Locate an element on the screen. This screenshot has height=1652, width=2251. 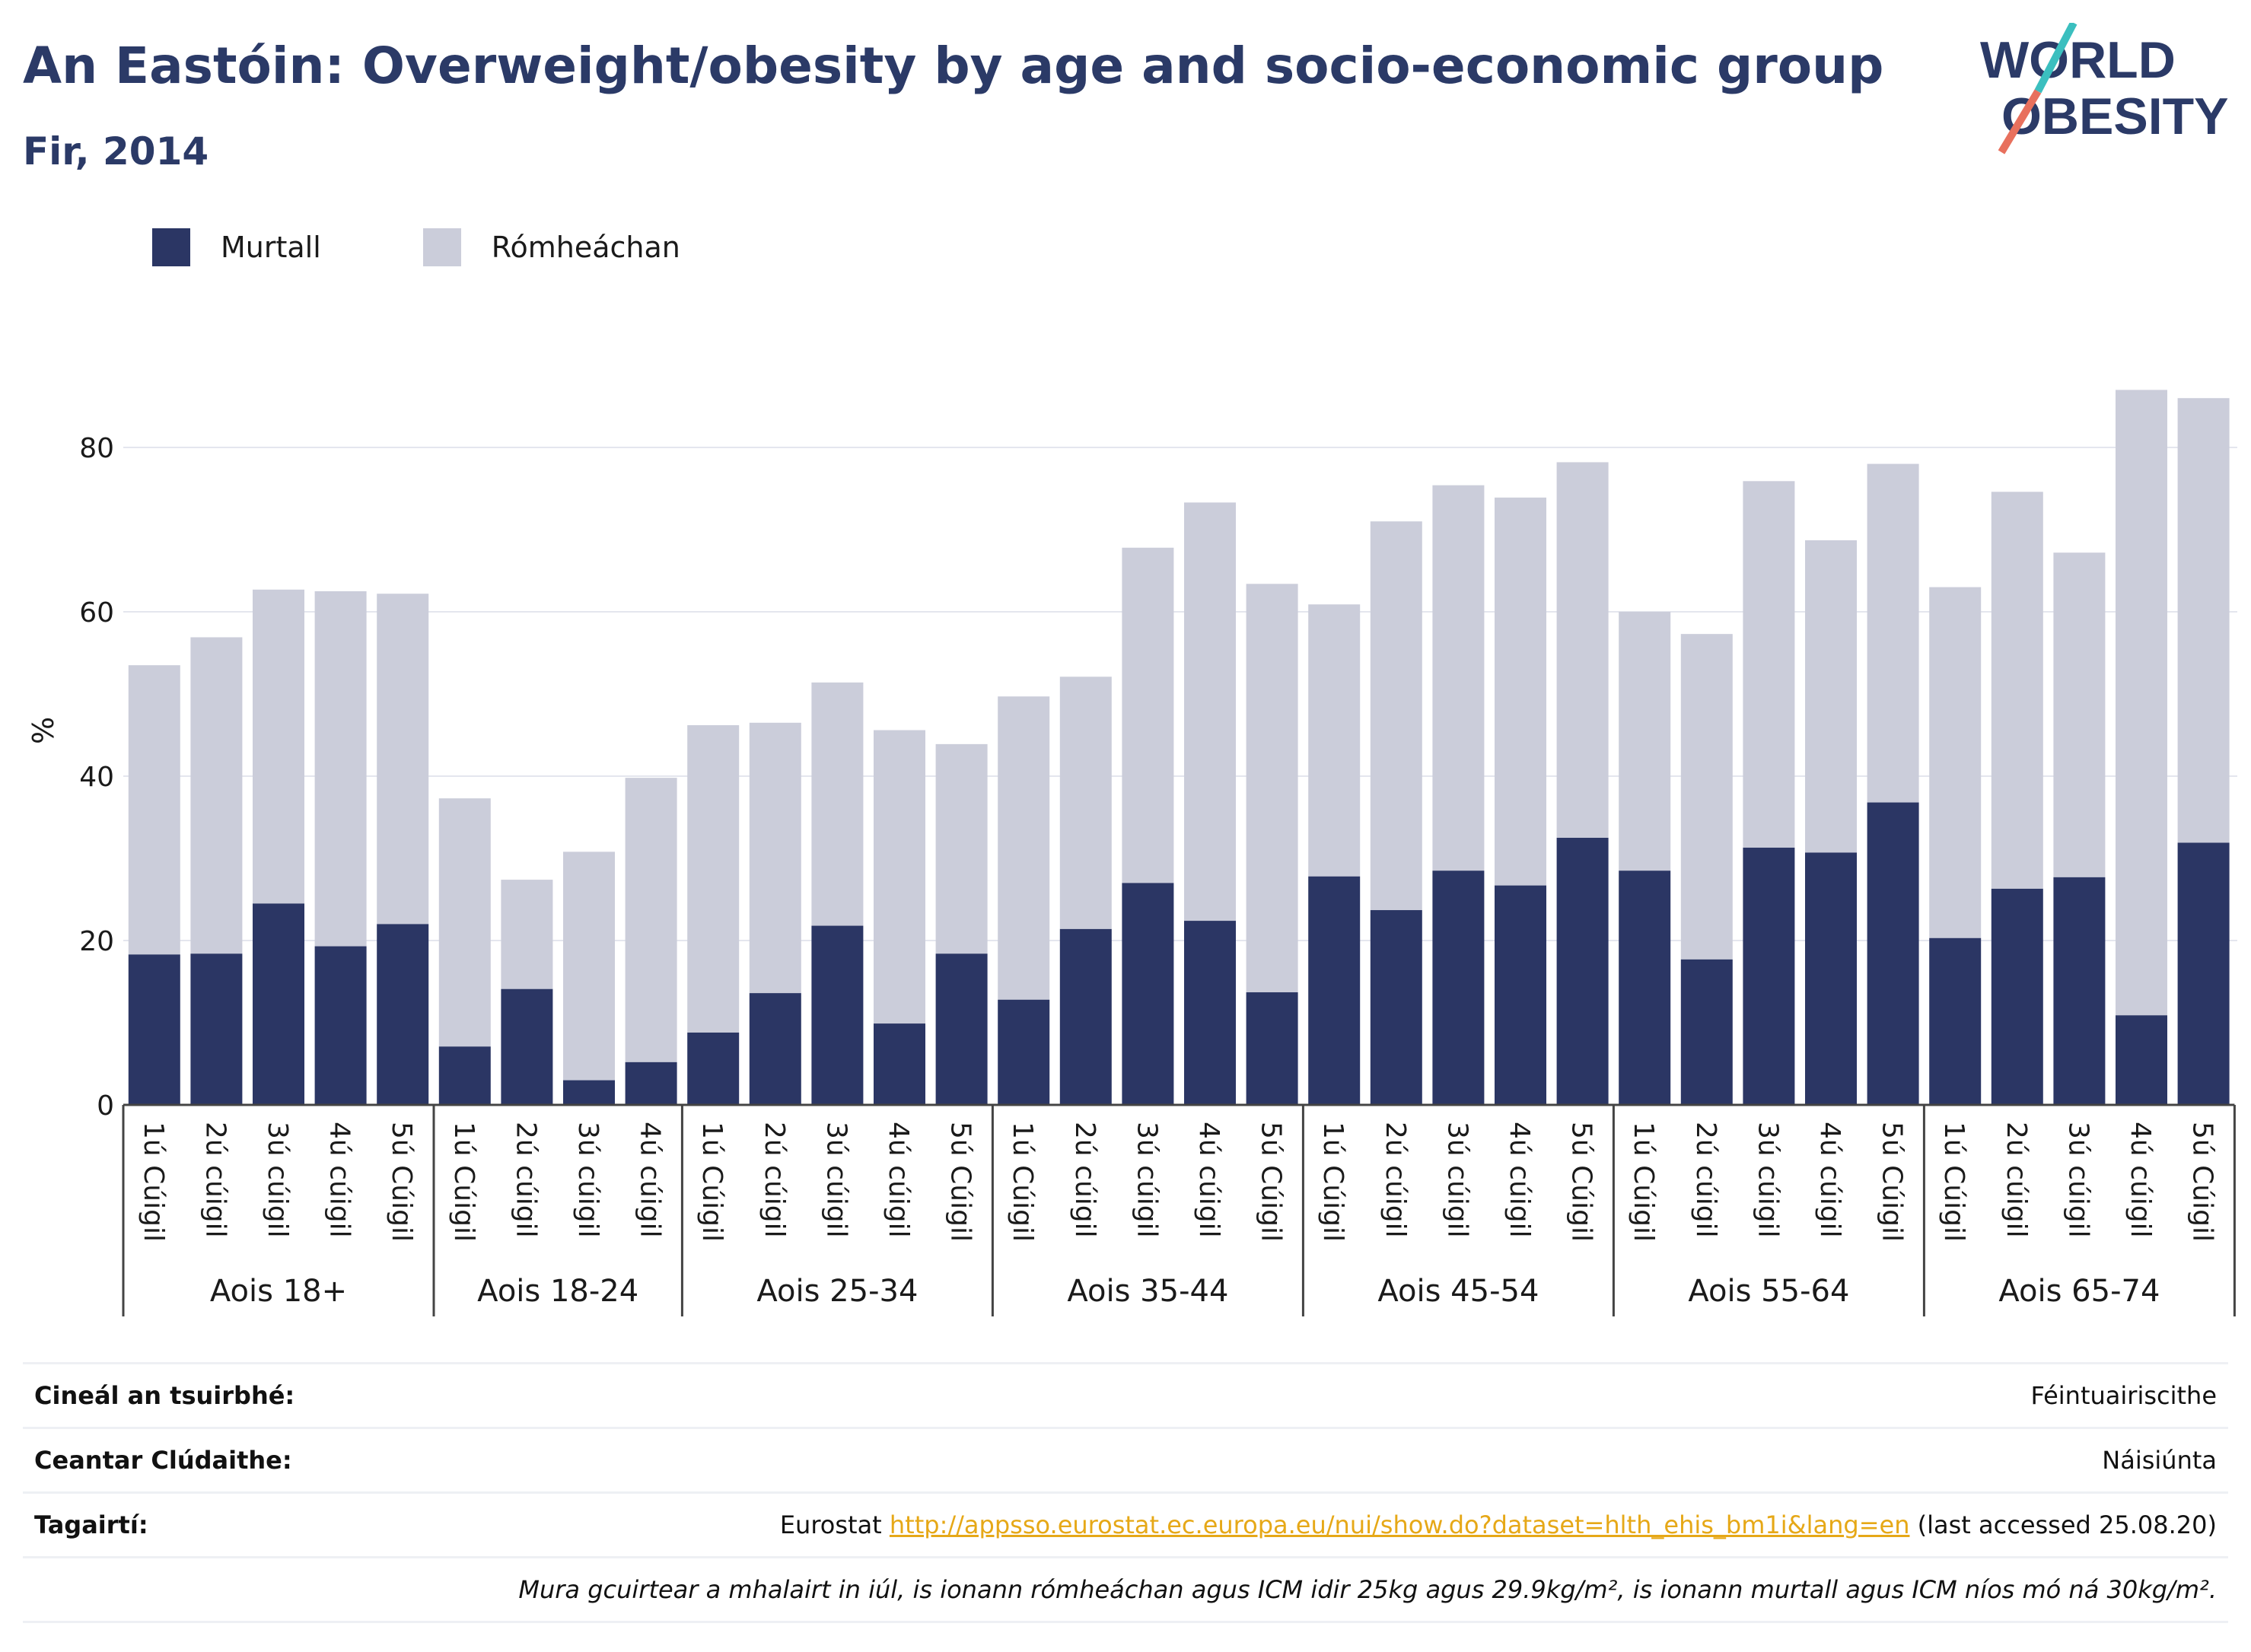
chart-subtitle: Fir, 2014 is located at coordinates (116, 151).